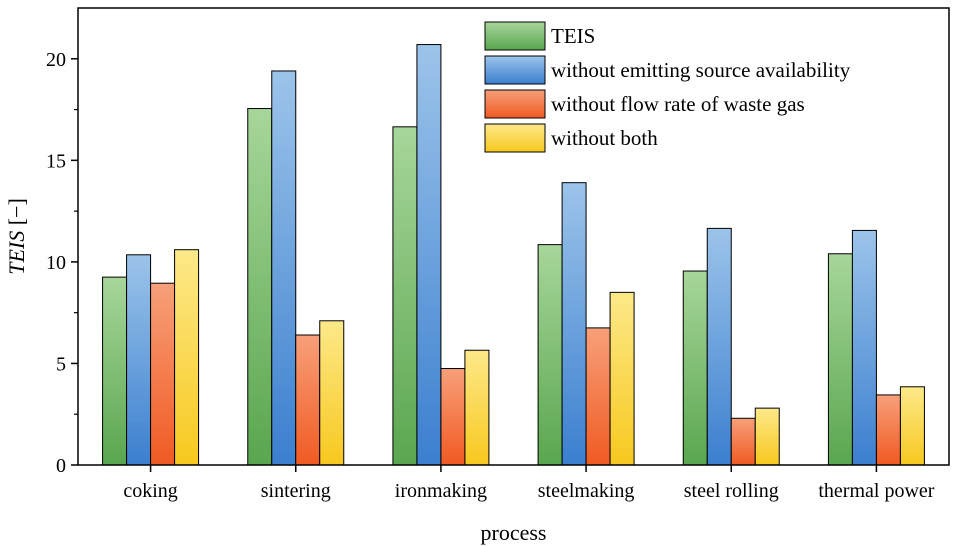 This screenshot has height=547, width=959. What do you see at coordinates (573, 36) in the screenshot?
I see `legend-label-0: TEIS` at bounding box center [573, 36].